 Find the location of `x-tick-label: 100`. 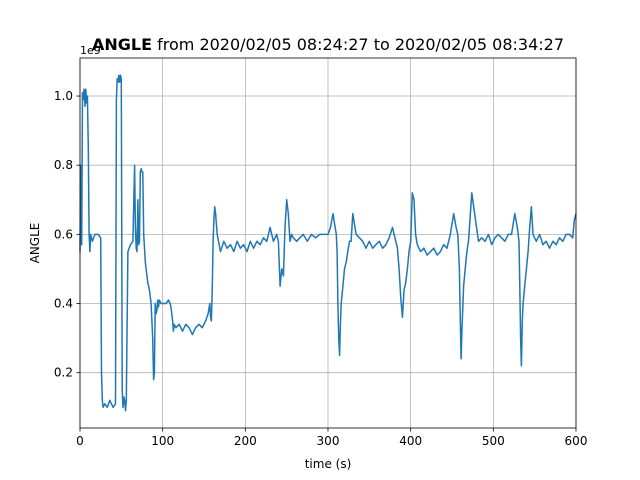

x-tick-label: 100 is located at coordinates (162, 441).